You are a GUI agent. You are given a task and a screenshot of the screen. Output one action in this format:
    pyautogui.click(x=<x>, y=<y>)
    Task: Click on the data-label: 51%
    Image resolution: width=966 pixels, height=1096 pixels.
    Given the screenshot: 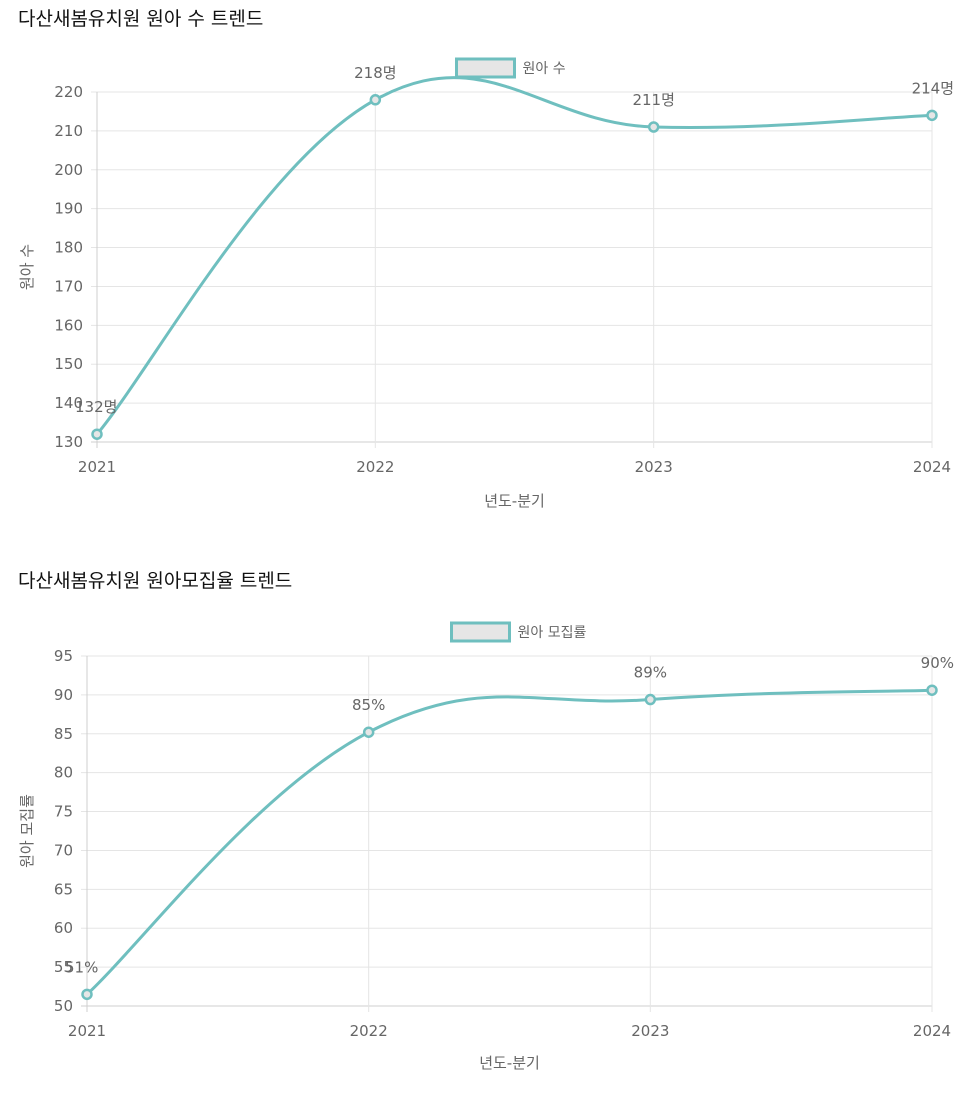 What is the action you would take?
    pyautogui.click(x=81, y=967)
    